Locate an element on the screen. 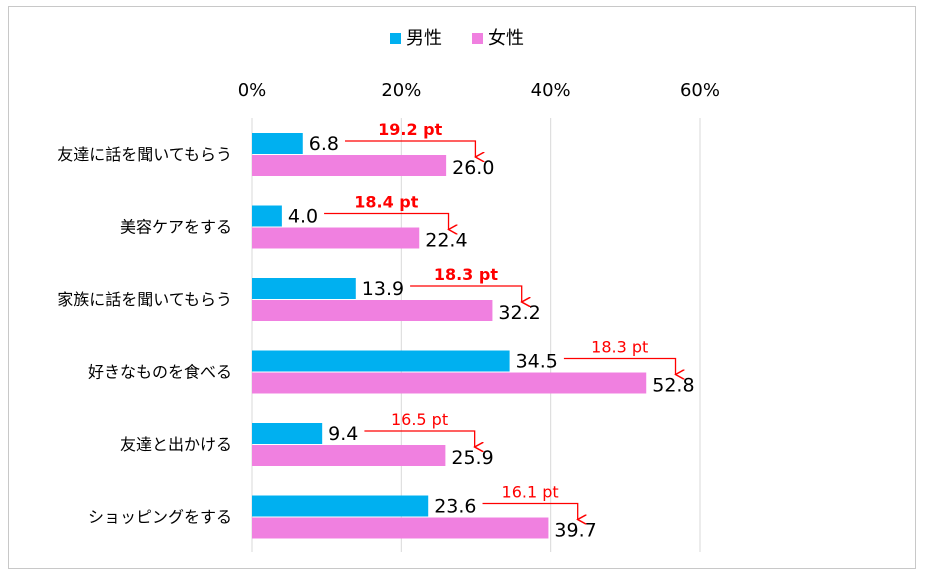 Image resolution: width=926 pixels, height=579 pixels. value-label-female: 22.4 is located at coordinates (446, 241).